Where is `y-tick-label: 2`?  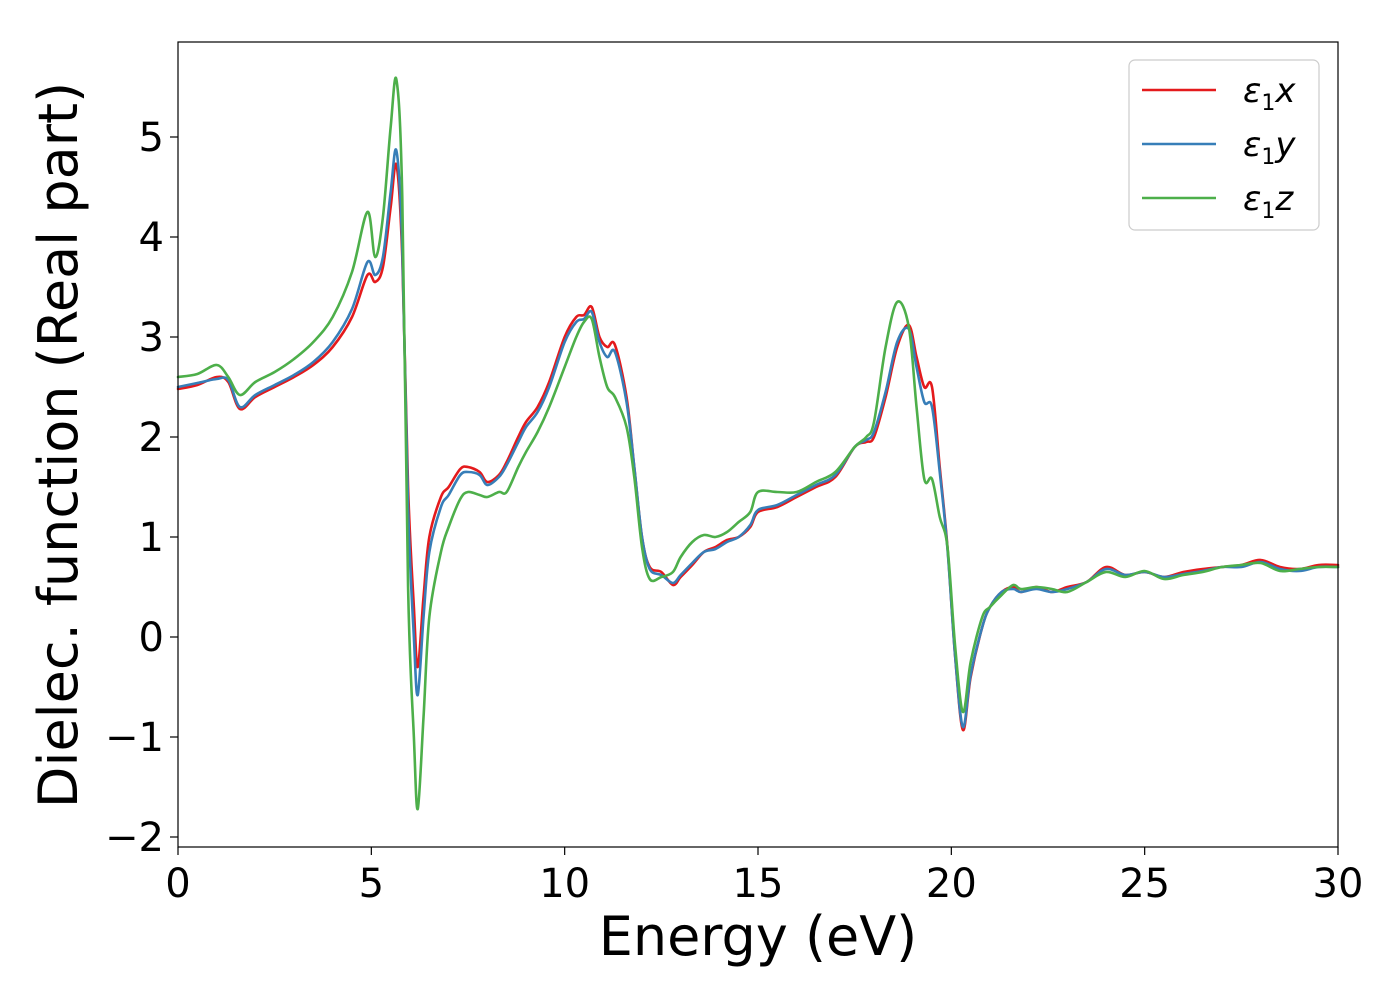 y-tick-label: 2 is located at coordinates (151, 438).